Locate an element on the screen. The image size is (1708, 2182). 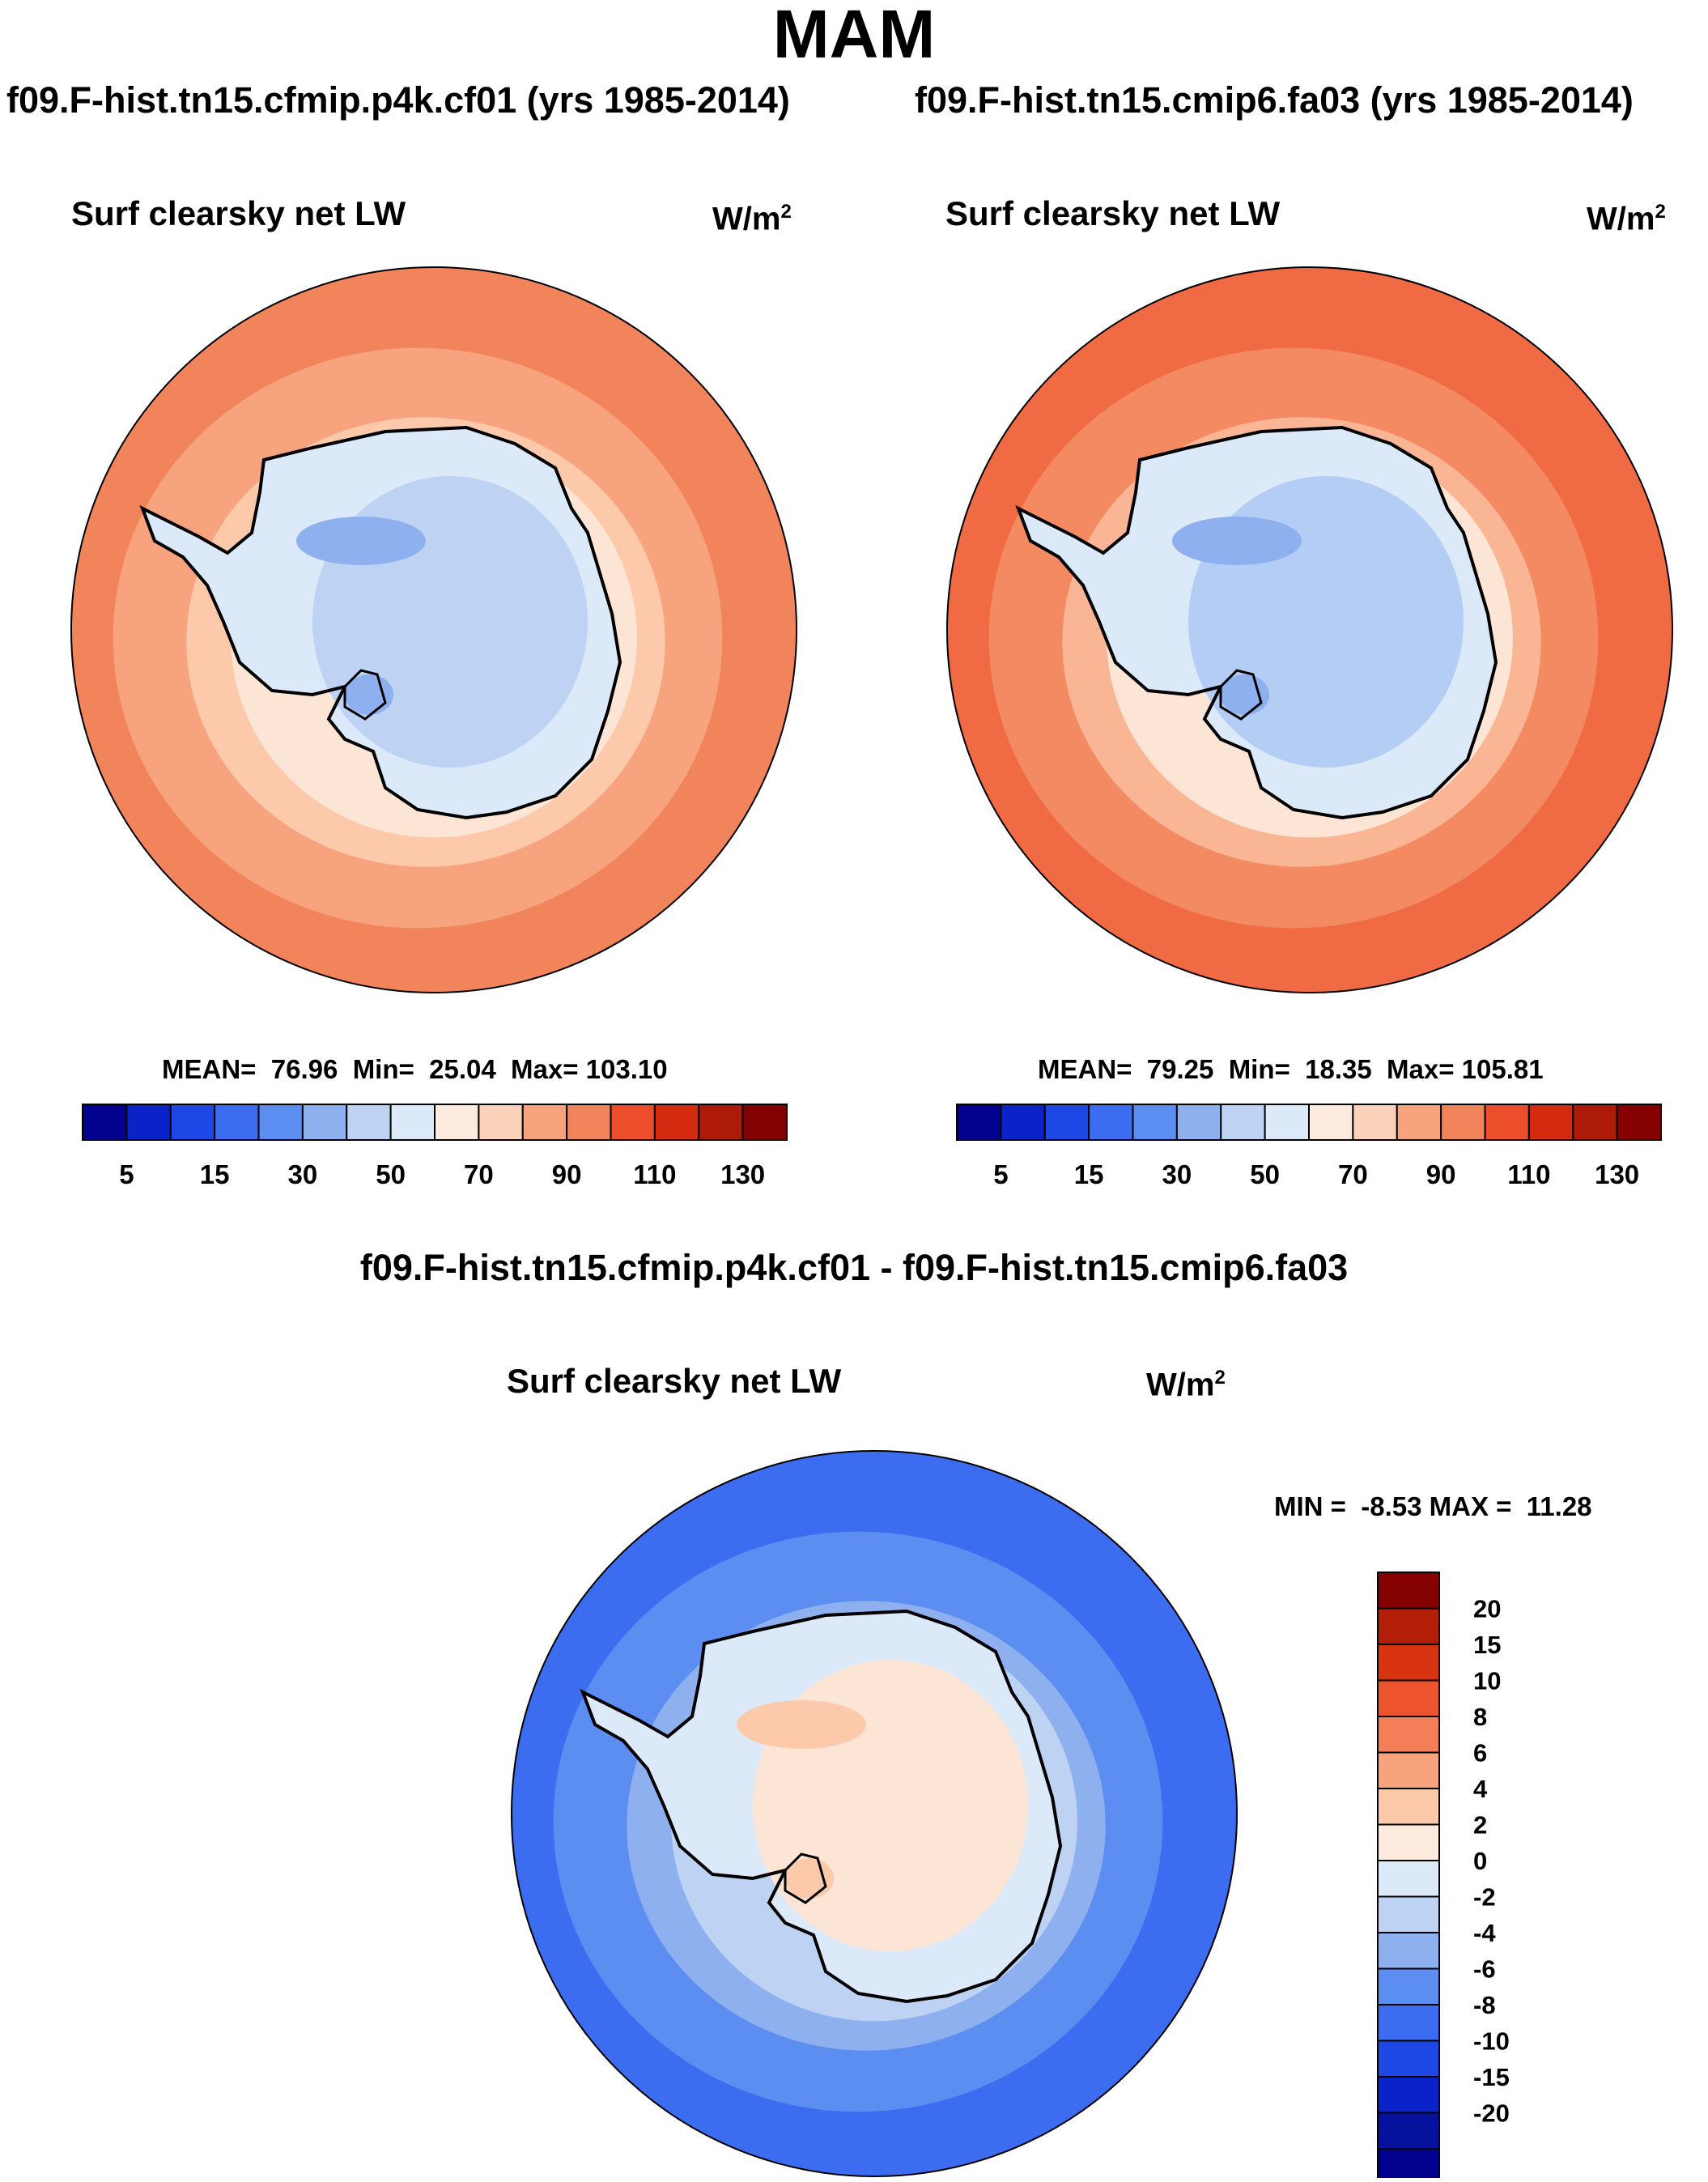
panel-1-fill-group is located at coordinates (434, 630).